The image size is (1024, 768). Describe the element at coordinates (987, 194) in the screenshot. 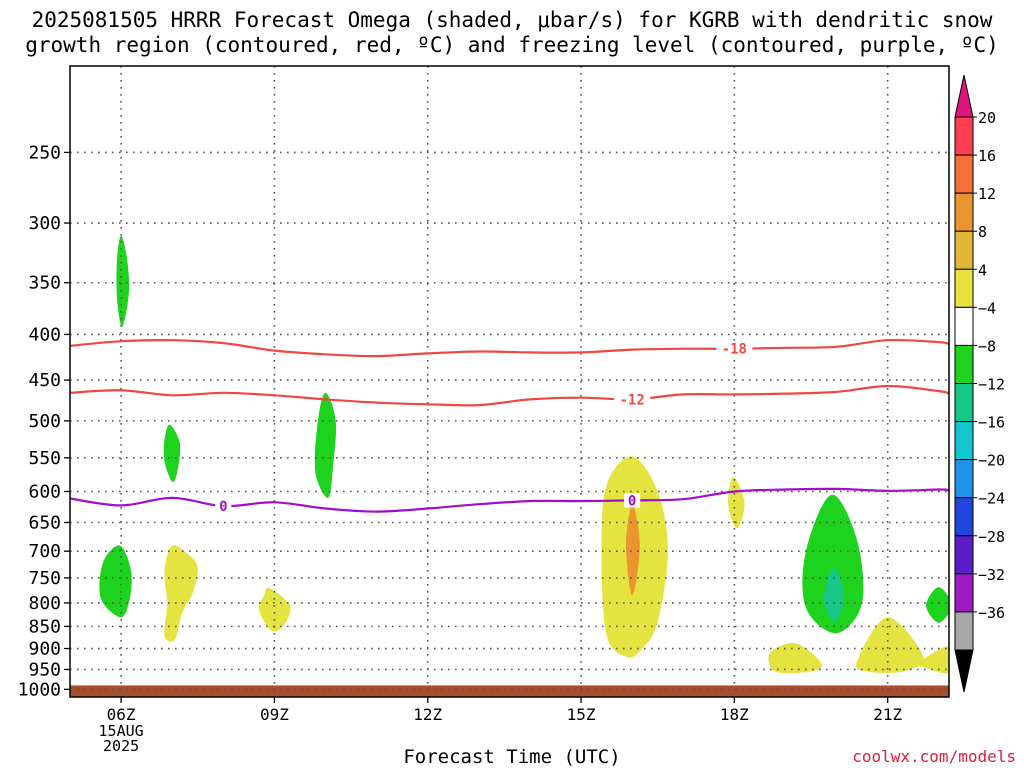

I see `colorbar-label-3: 12` at that location.